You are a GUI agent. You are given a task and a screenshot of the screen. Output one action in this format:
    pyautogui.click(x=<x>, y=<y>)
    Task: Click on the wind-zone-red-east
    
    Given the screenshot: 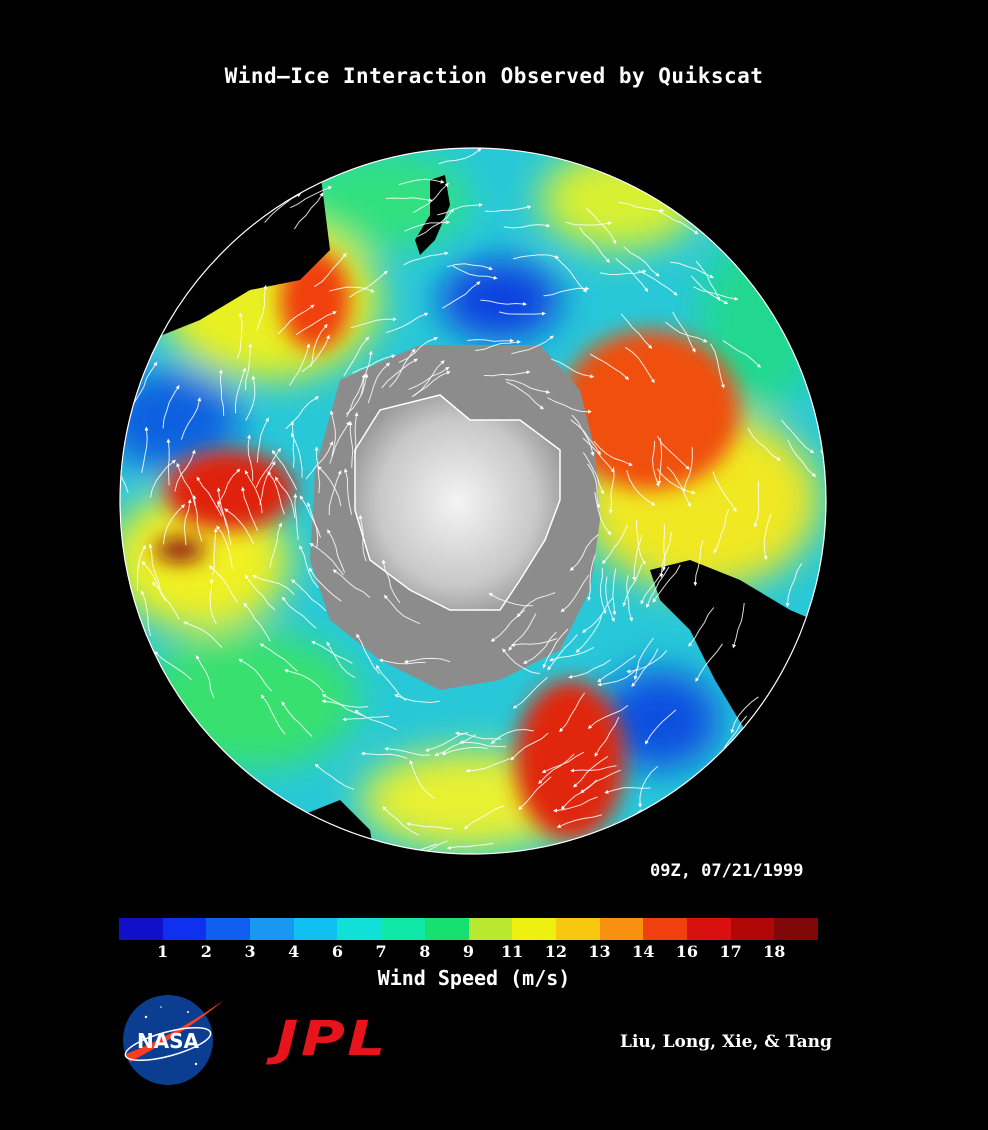 What is the action you would take?
    pyautogui.click(x=650, y=410)
    